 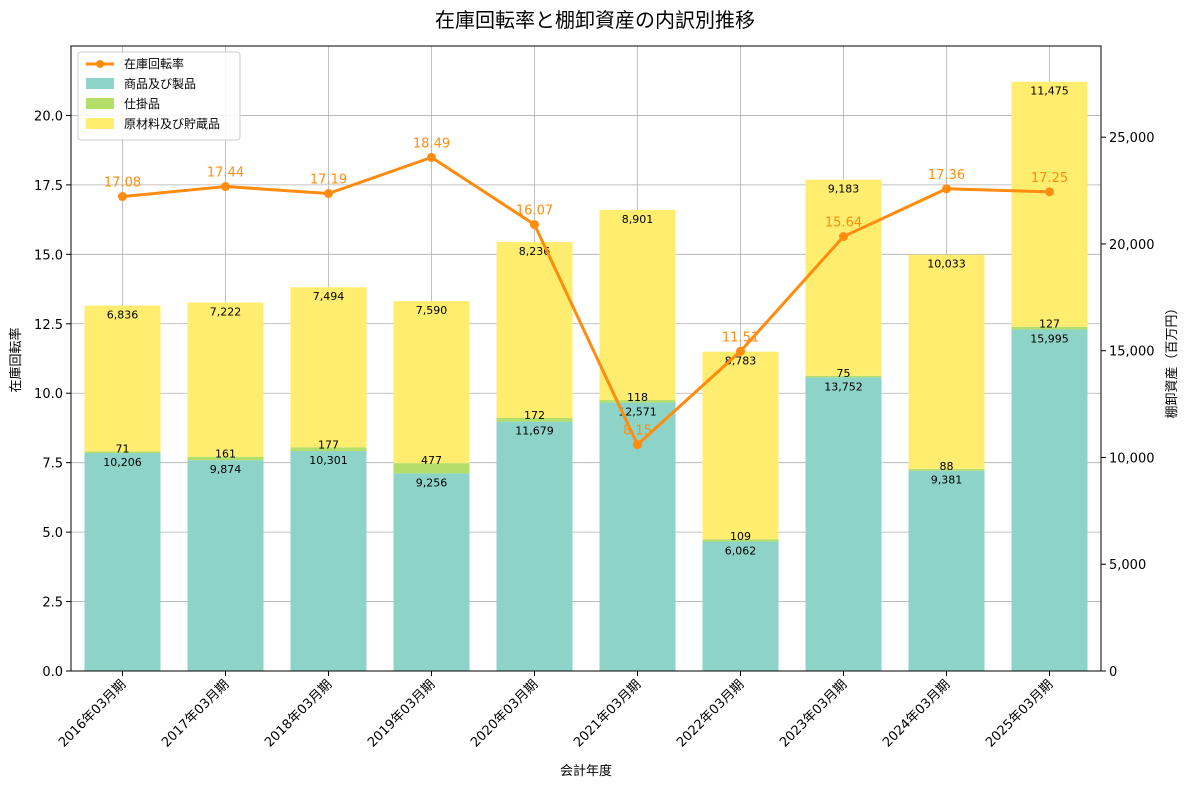 I want to click on y-left-tick-label: 12.5, so click(x=48, y=325).